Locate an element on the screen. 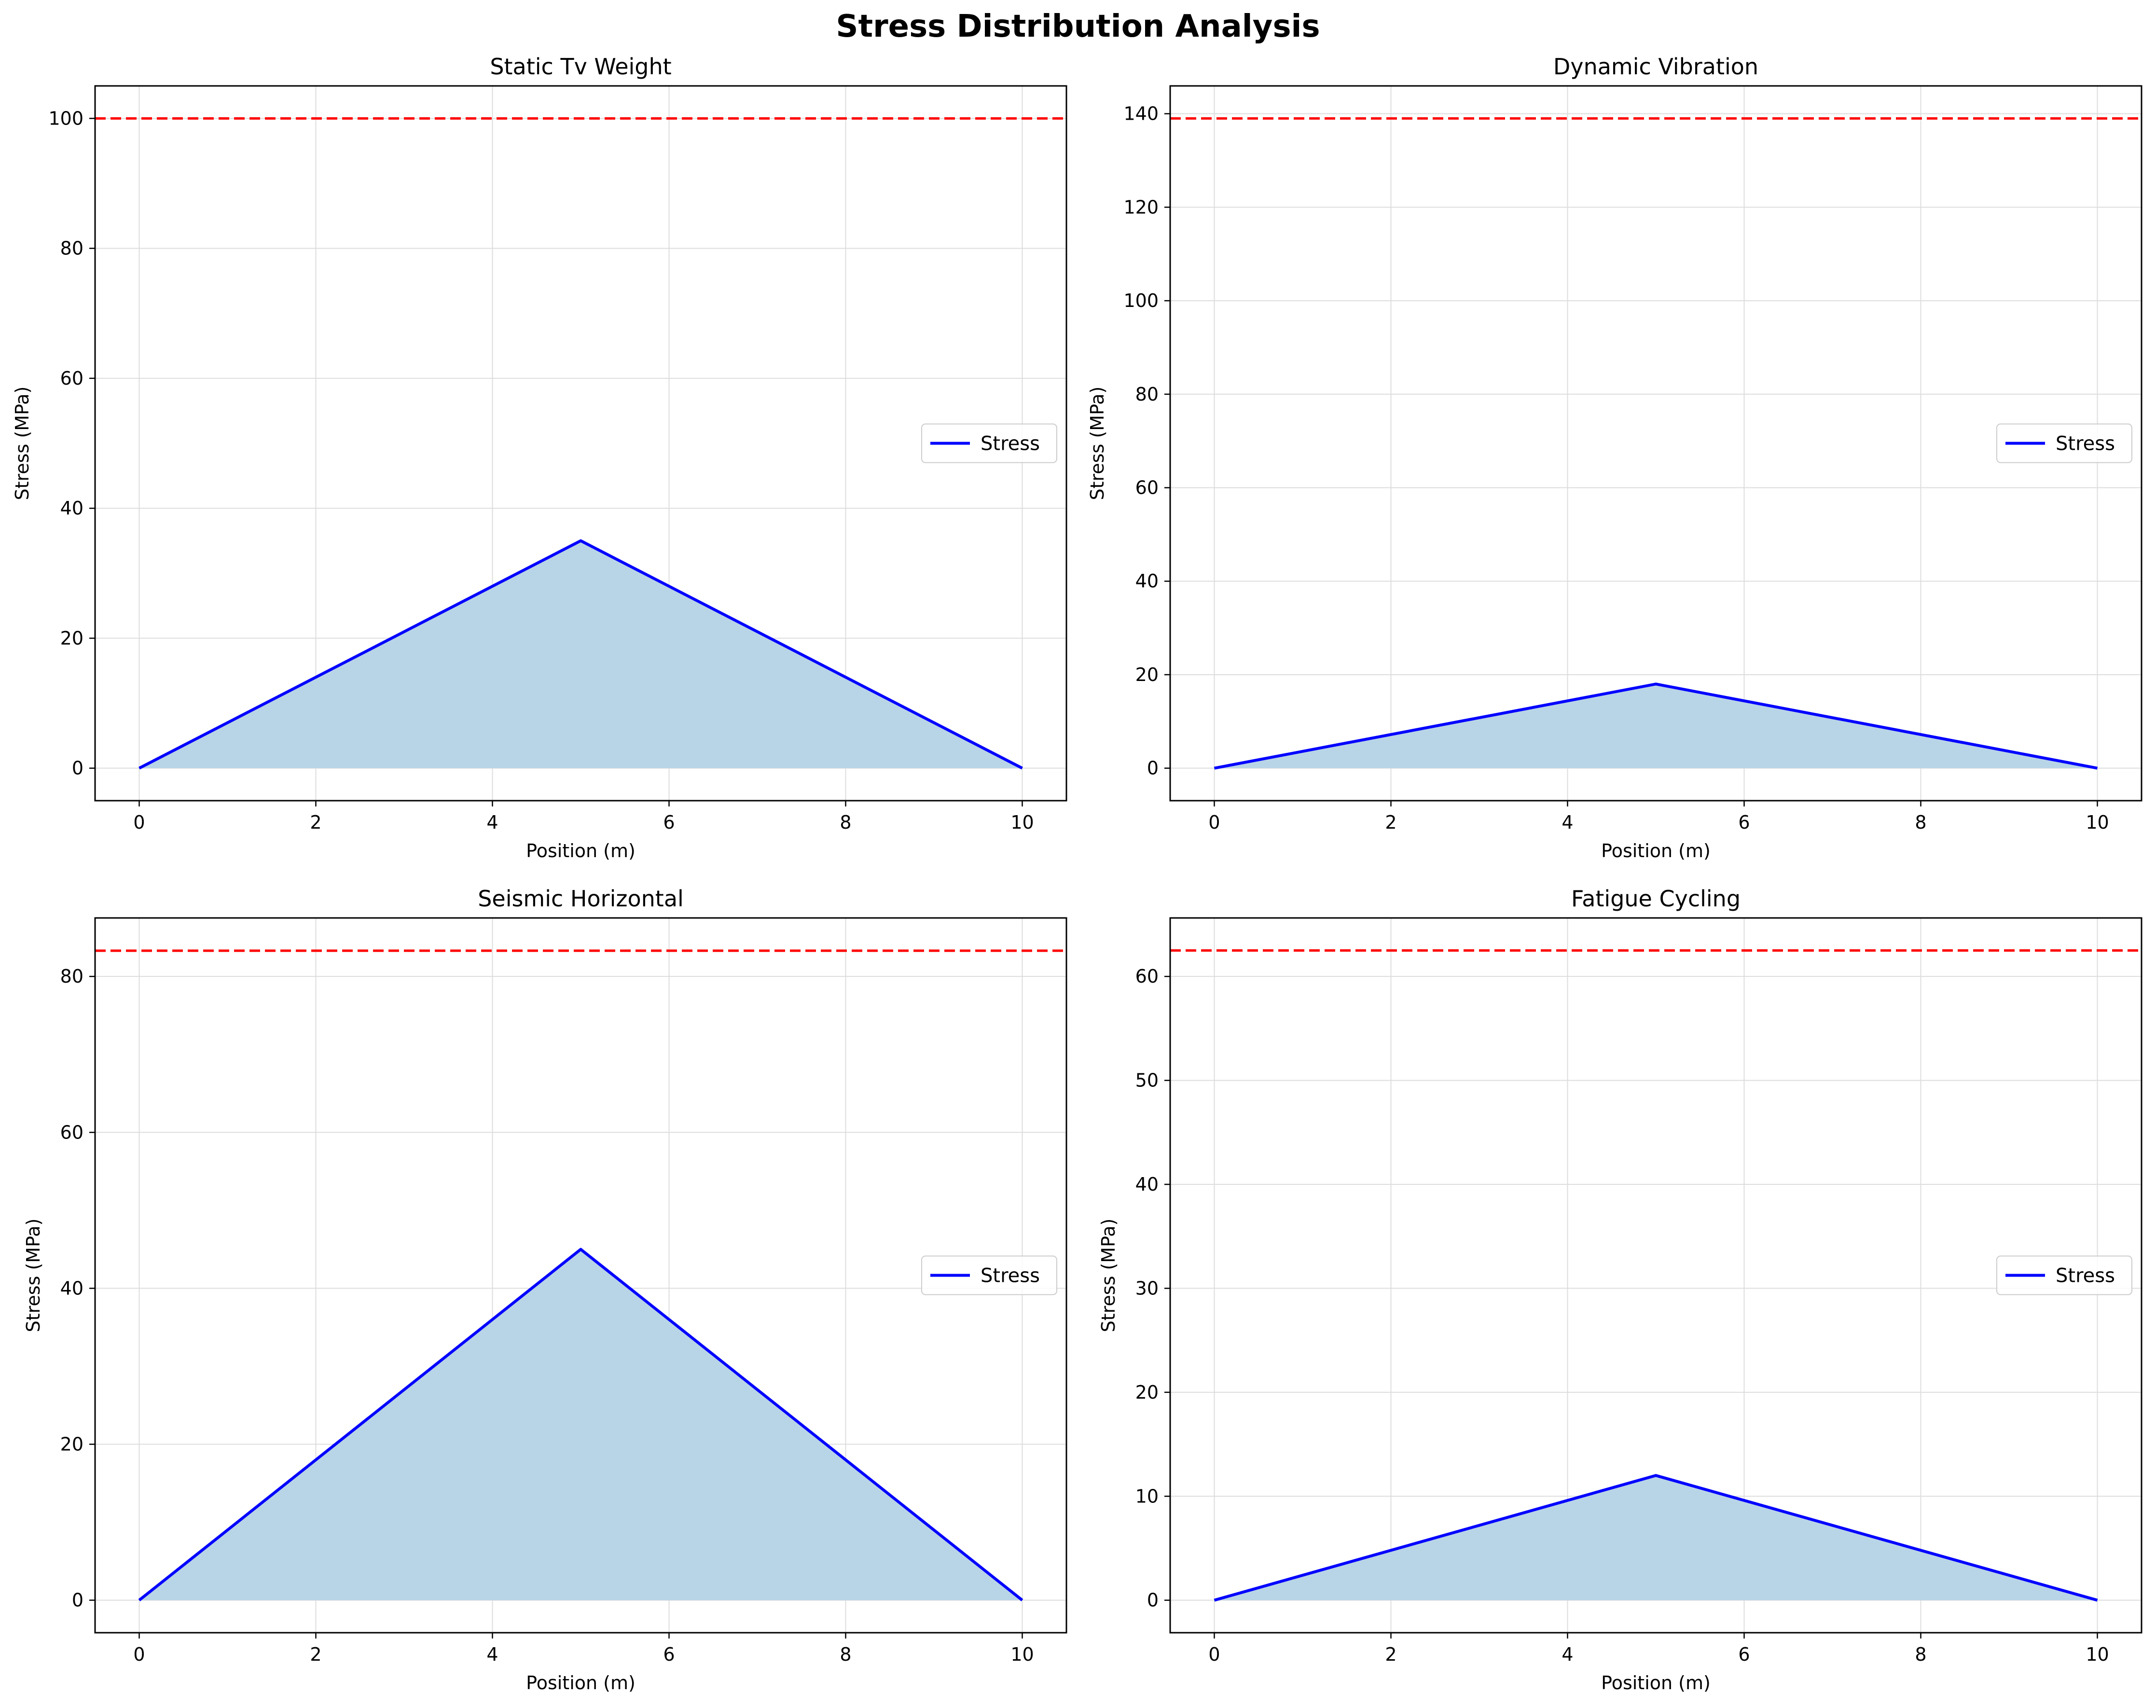  y-tick-label: 10 is located at coordinates (1147, 1496).